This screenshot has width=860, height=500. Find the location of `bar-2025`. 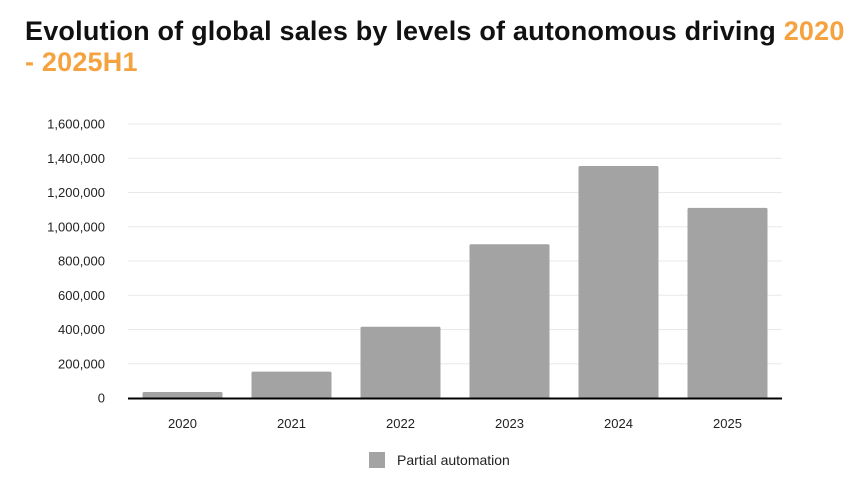

bar-2025 is located at coordinates (727, 302).